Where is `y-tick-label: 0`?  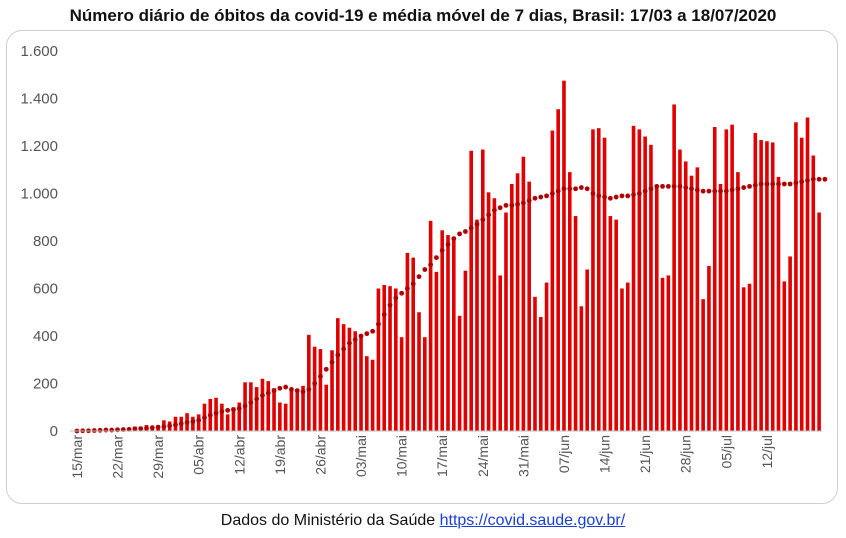 y-tick-label: 0 is located at coordinates (54, 431).